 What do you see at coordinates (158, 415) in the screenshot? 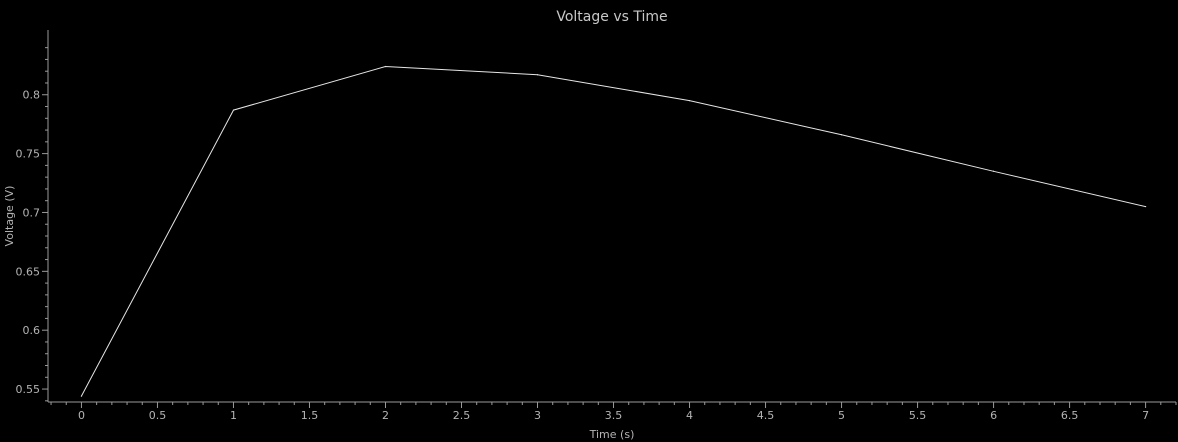
I see `x-tick-label: 0.5` at bounding box center [158, 415].